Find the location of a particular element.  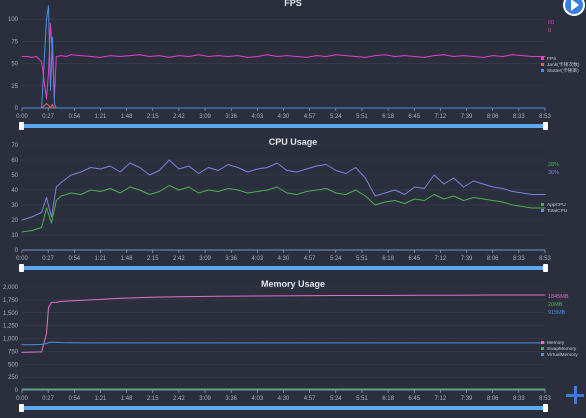

x-tick-label: 2:42 is located at coordinates (179, 117).